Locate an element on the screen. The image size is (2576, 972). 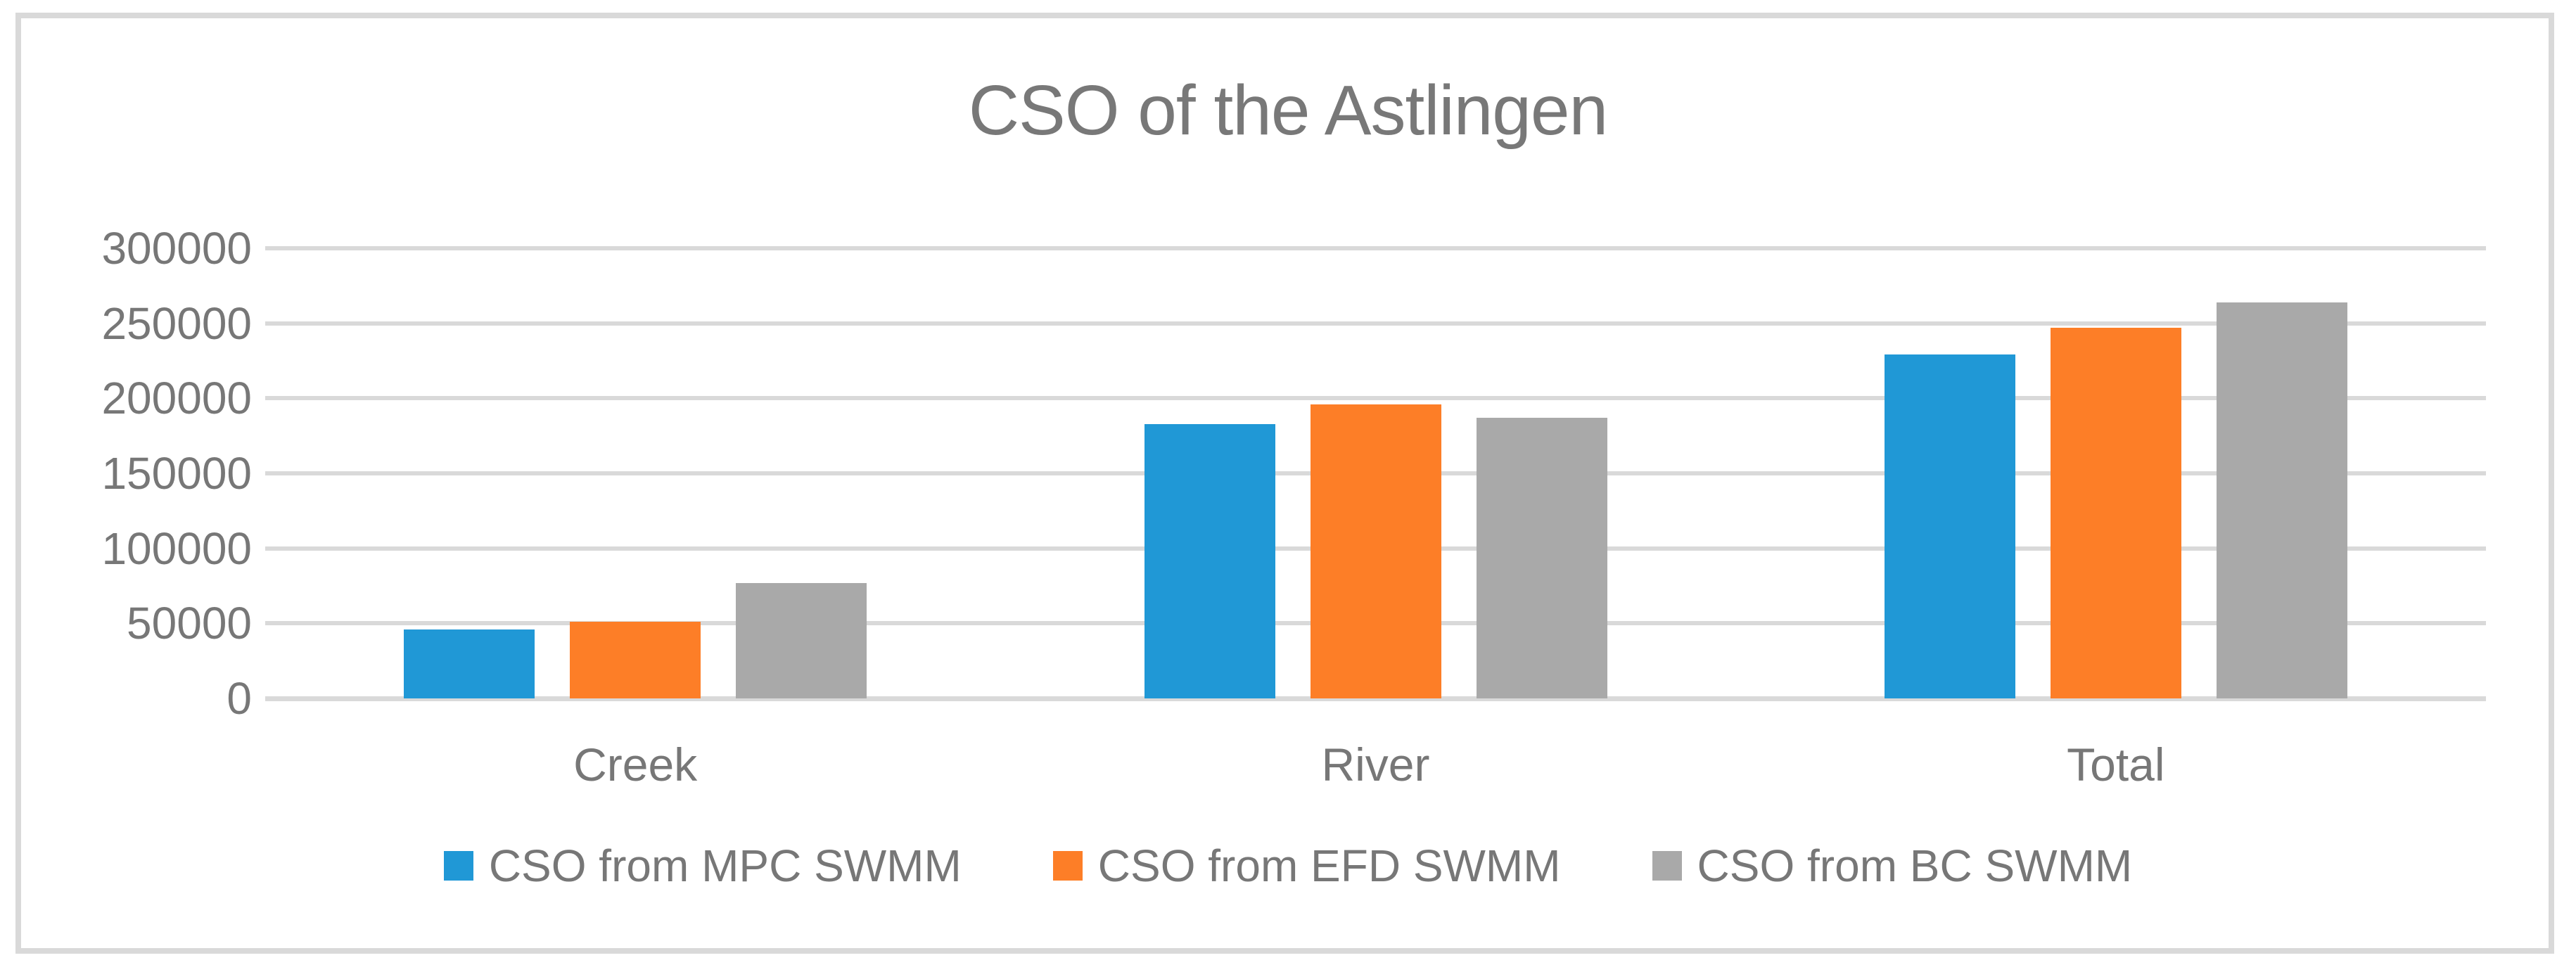
y-tick-label: 200000 is located at coordinates (176, 398).